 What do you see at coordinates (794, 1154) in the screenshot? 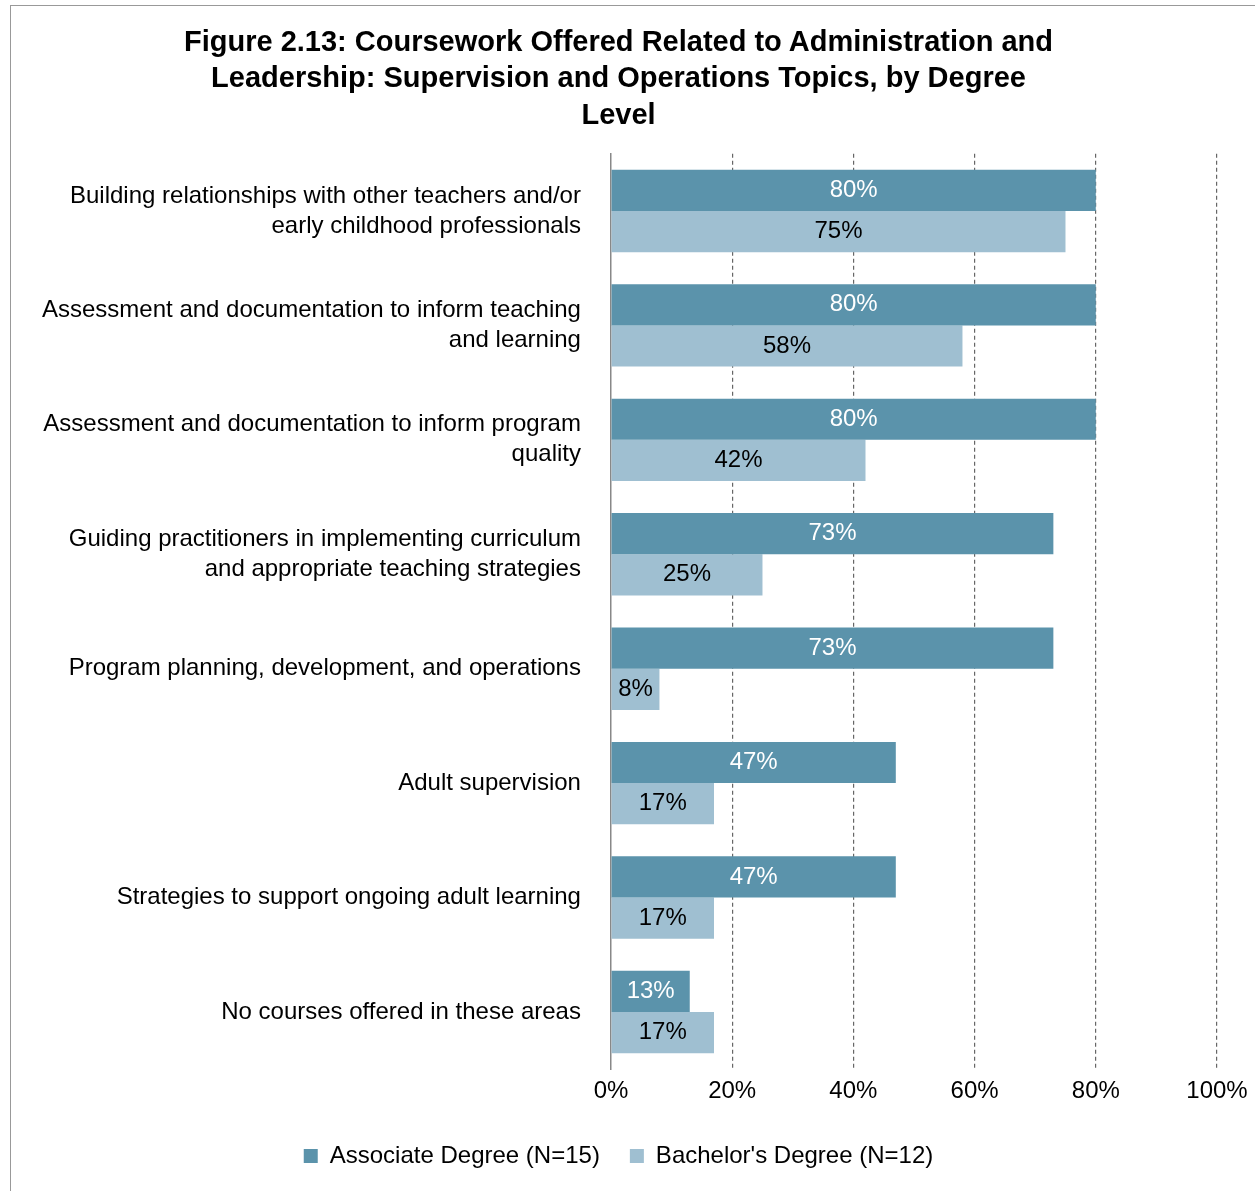
I see `legend-label: Bachelor's Degree (N=12)` at bounding box center [794, 1154].